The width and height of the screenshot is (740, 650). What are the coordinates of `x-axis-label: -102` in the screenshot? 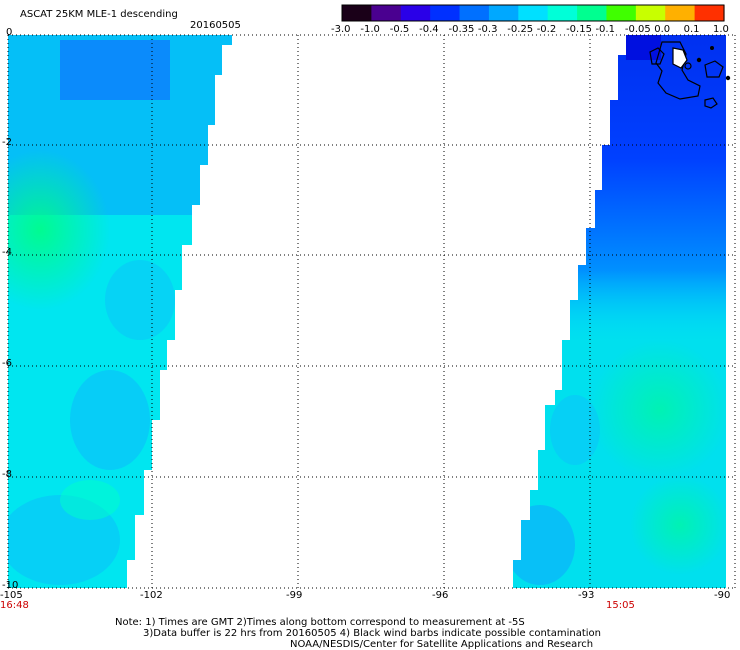 It's located at (151, 595).